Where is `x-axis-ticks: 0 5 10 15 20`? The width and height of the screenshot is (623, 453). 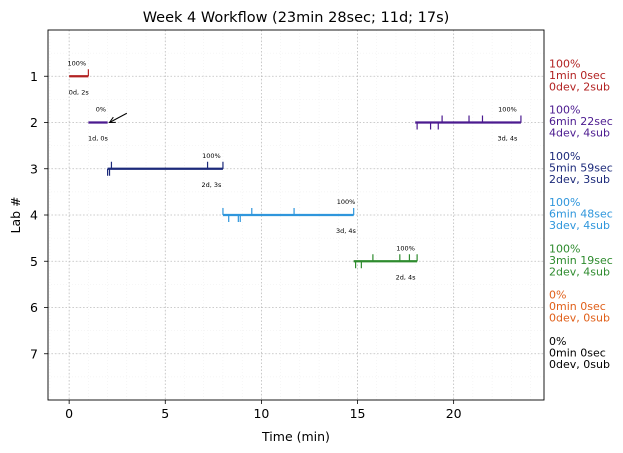
x-axis-ticks: 0 5 10 15 20 is located at coordinates (263, 410).